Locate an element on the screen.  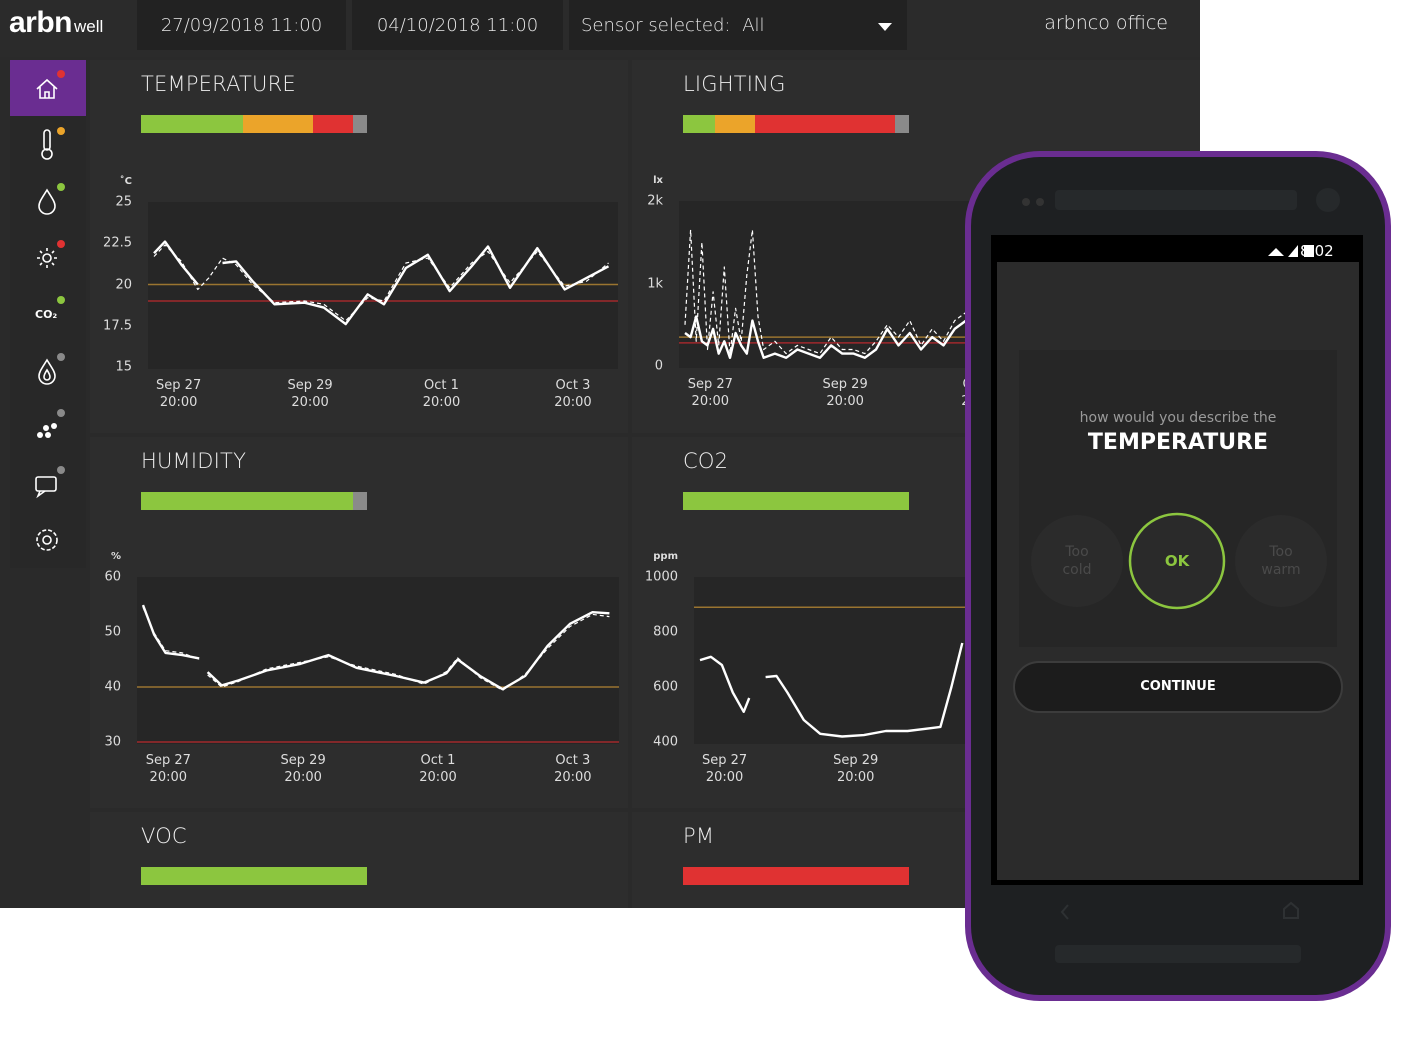
y-tick-label: 17.5 is located at coordinates (117, 326).